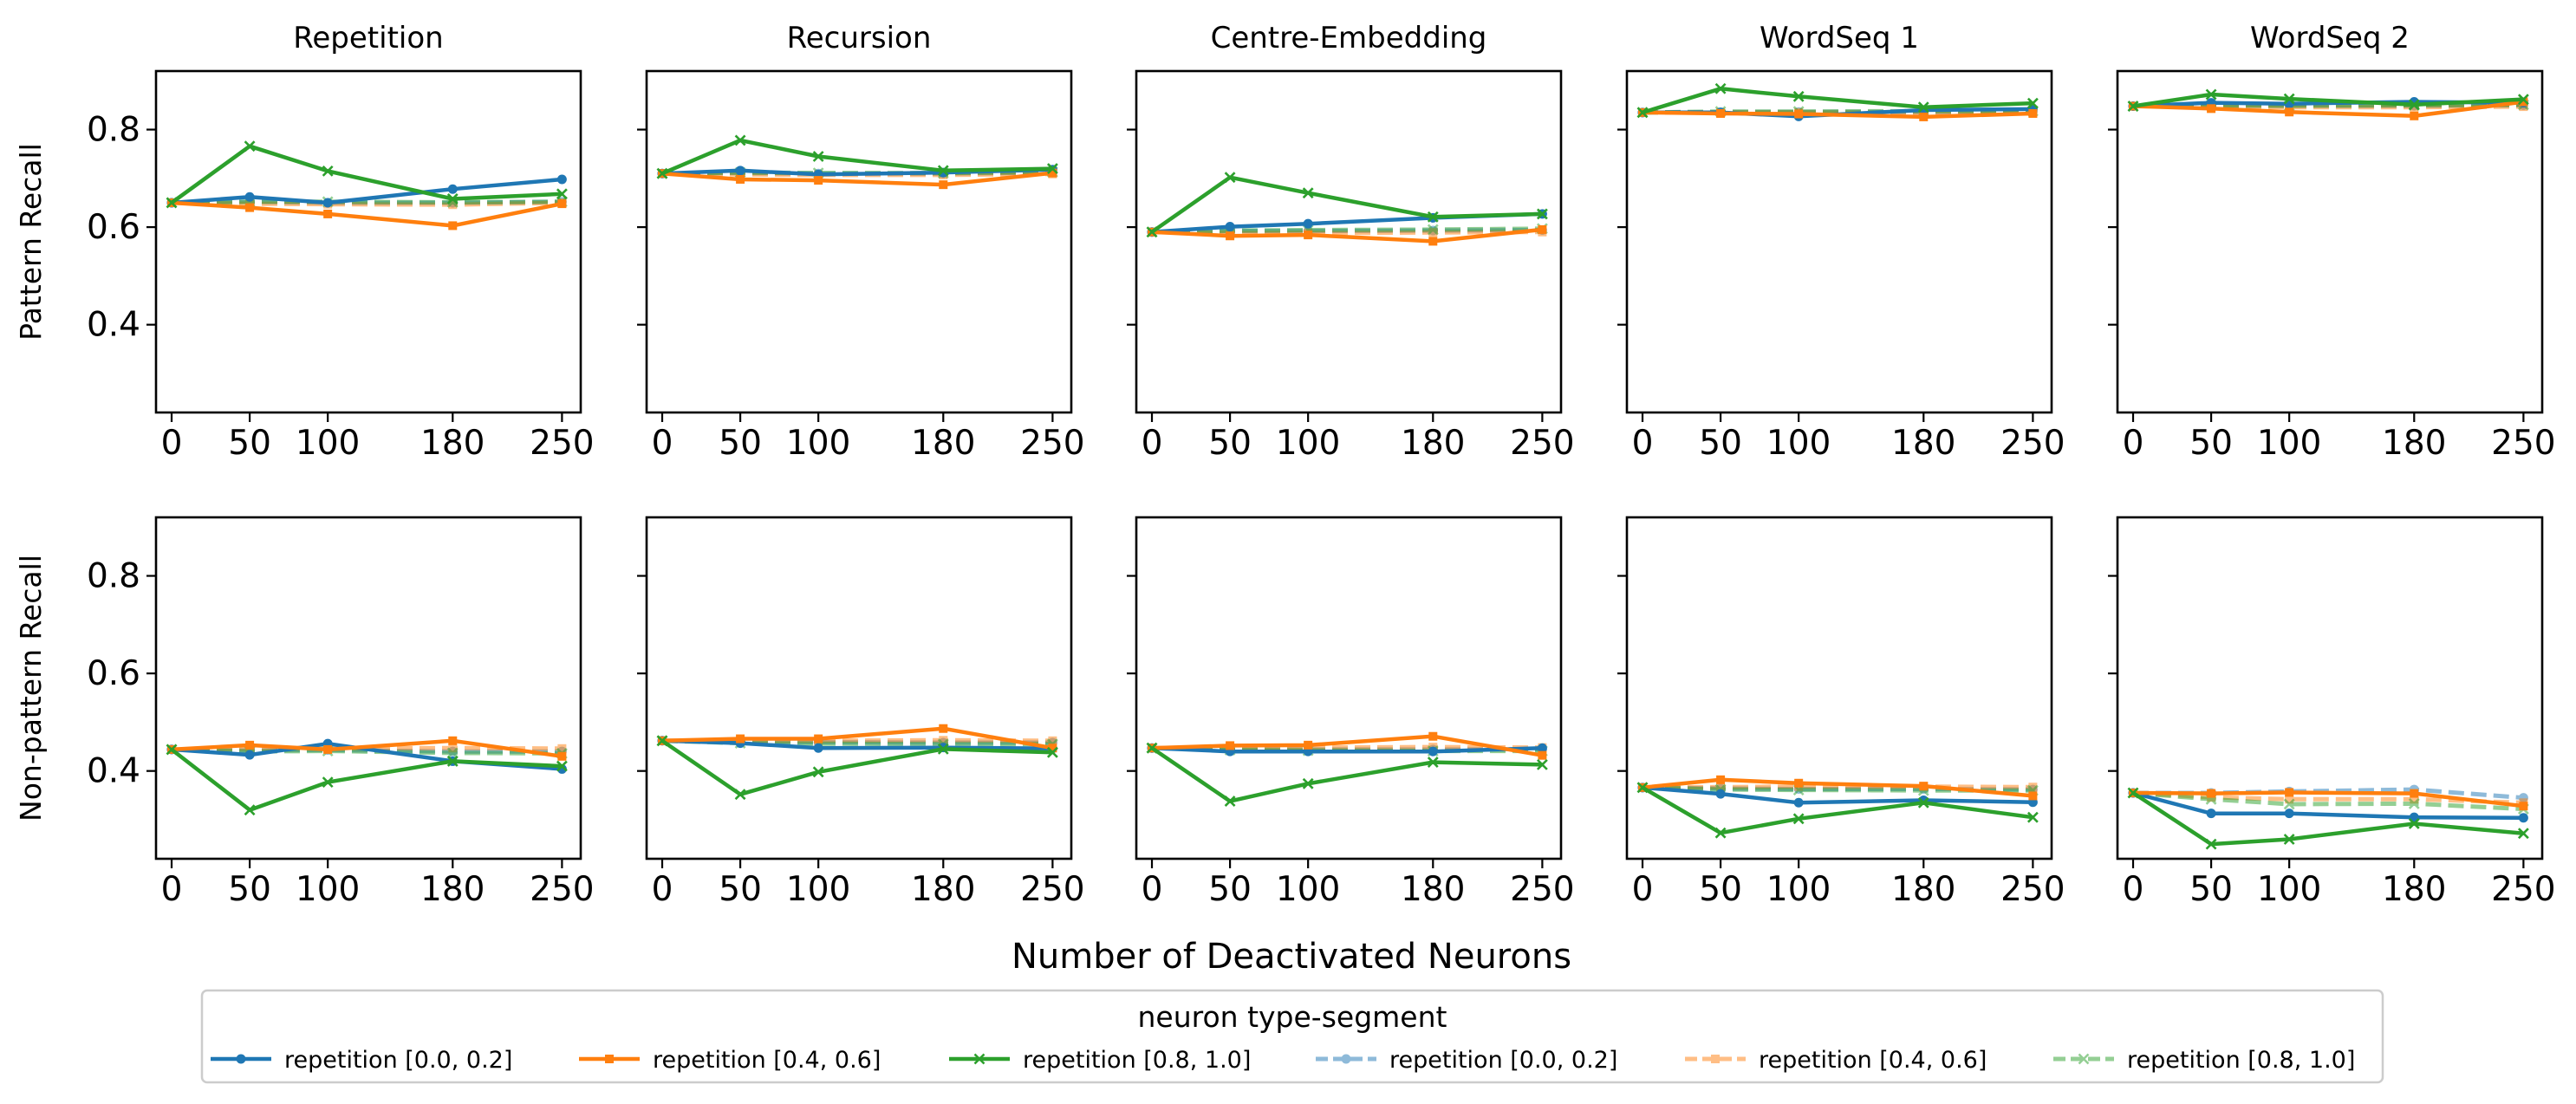 The width and height of the screenshot is (2576, 1104). What do you see at coordinates (113, 673) in the screenshot?
I see `y-tick-label: 0.6` at bounding box center [113, 673].